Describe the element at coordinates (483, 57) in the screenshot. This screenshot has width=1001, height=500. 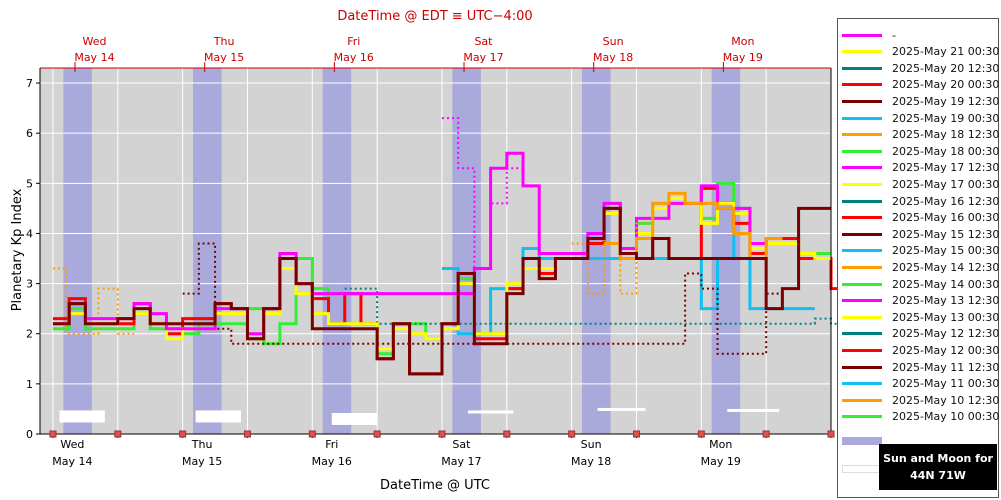
I see `top-date-label: May 17` at that location.